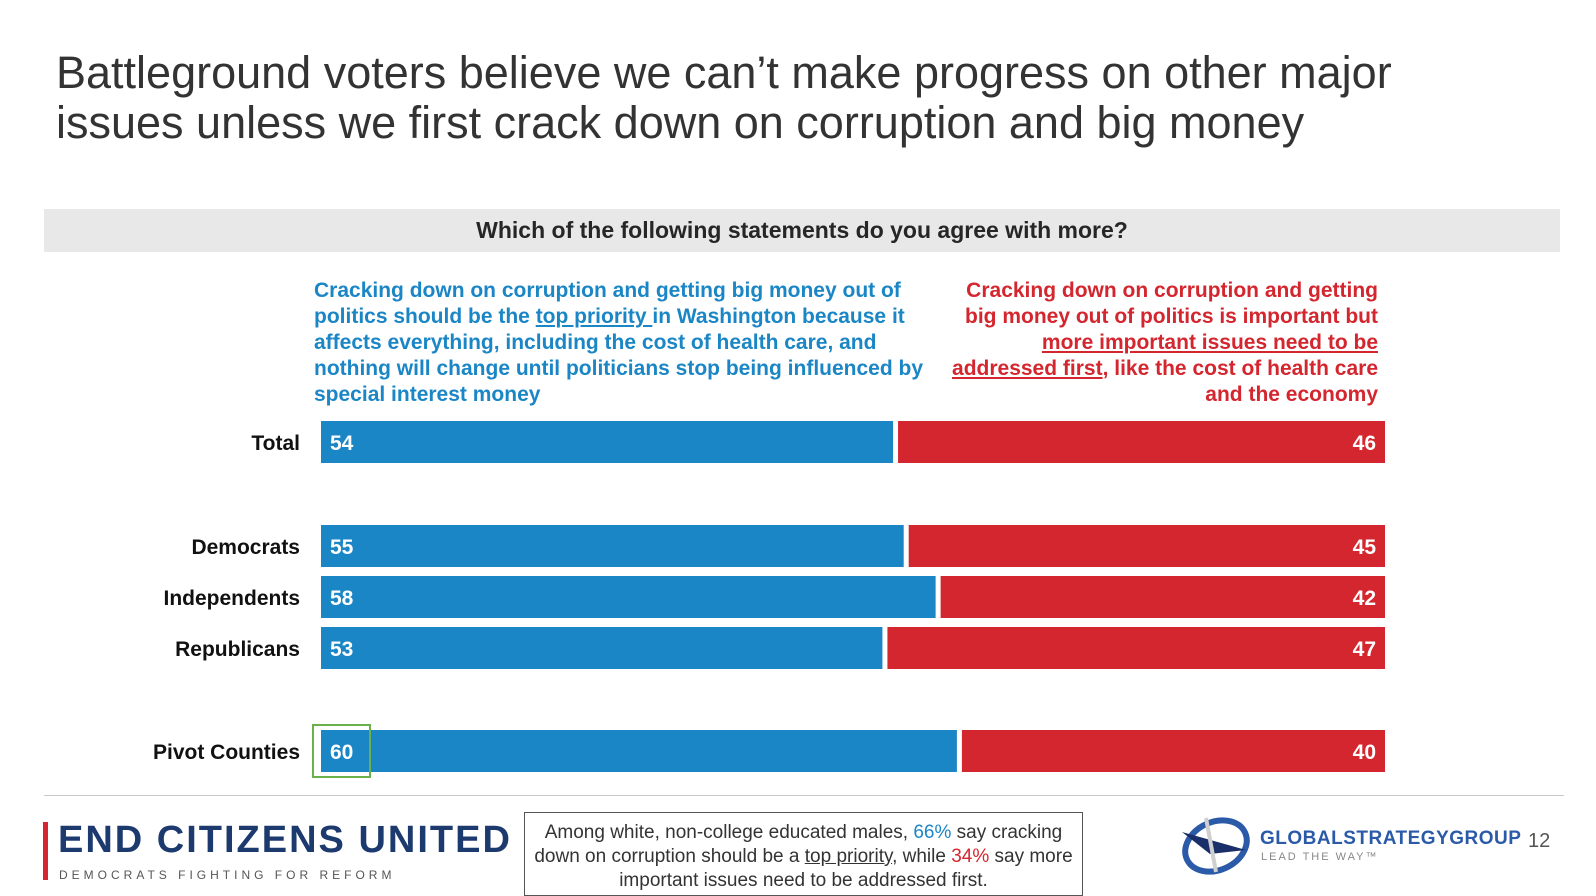  What do you see at coordinates (285, 840) in the screenshot?
I see `ecu-logo-name: END CITIZENS UNITED` at bounding box center [285, 840].